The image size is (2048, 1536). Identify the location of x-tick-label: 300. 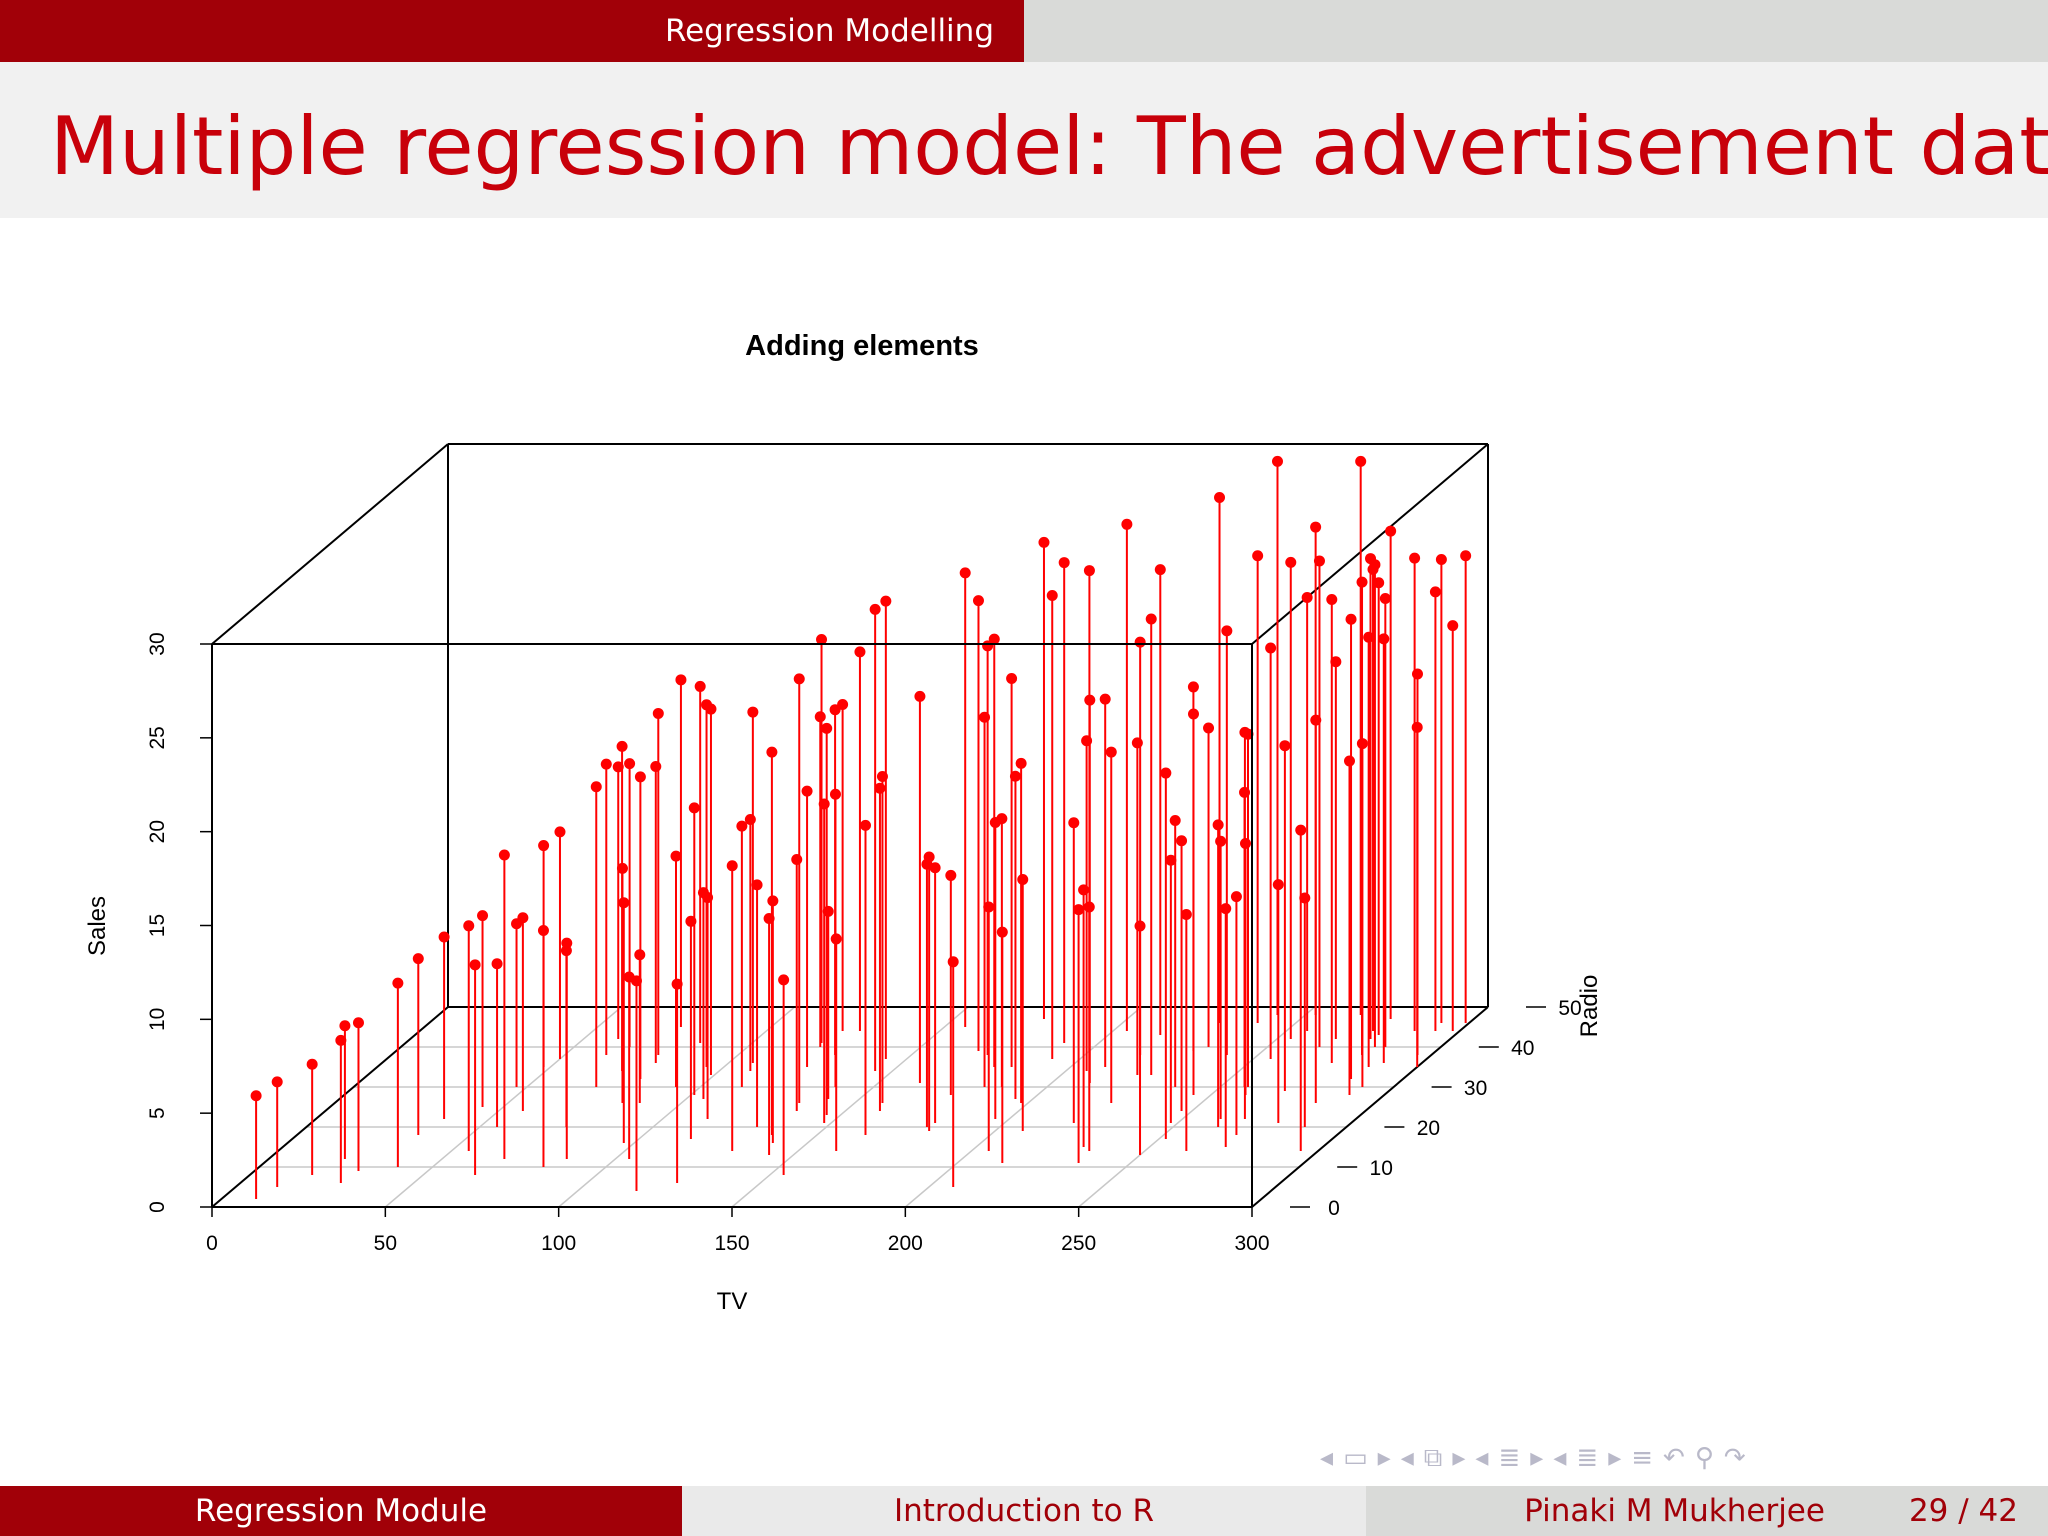
(1251, 1243).